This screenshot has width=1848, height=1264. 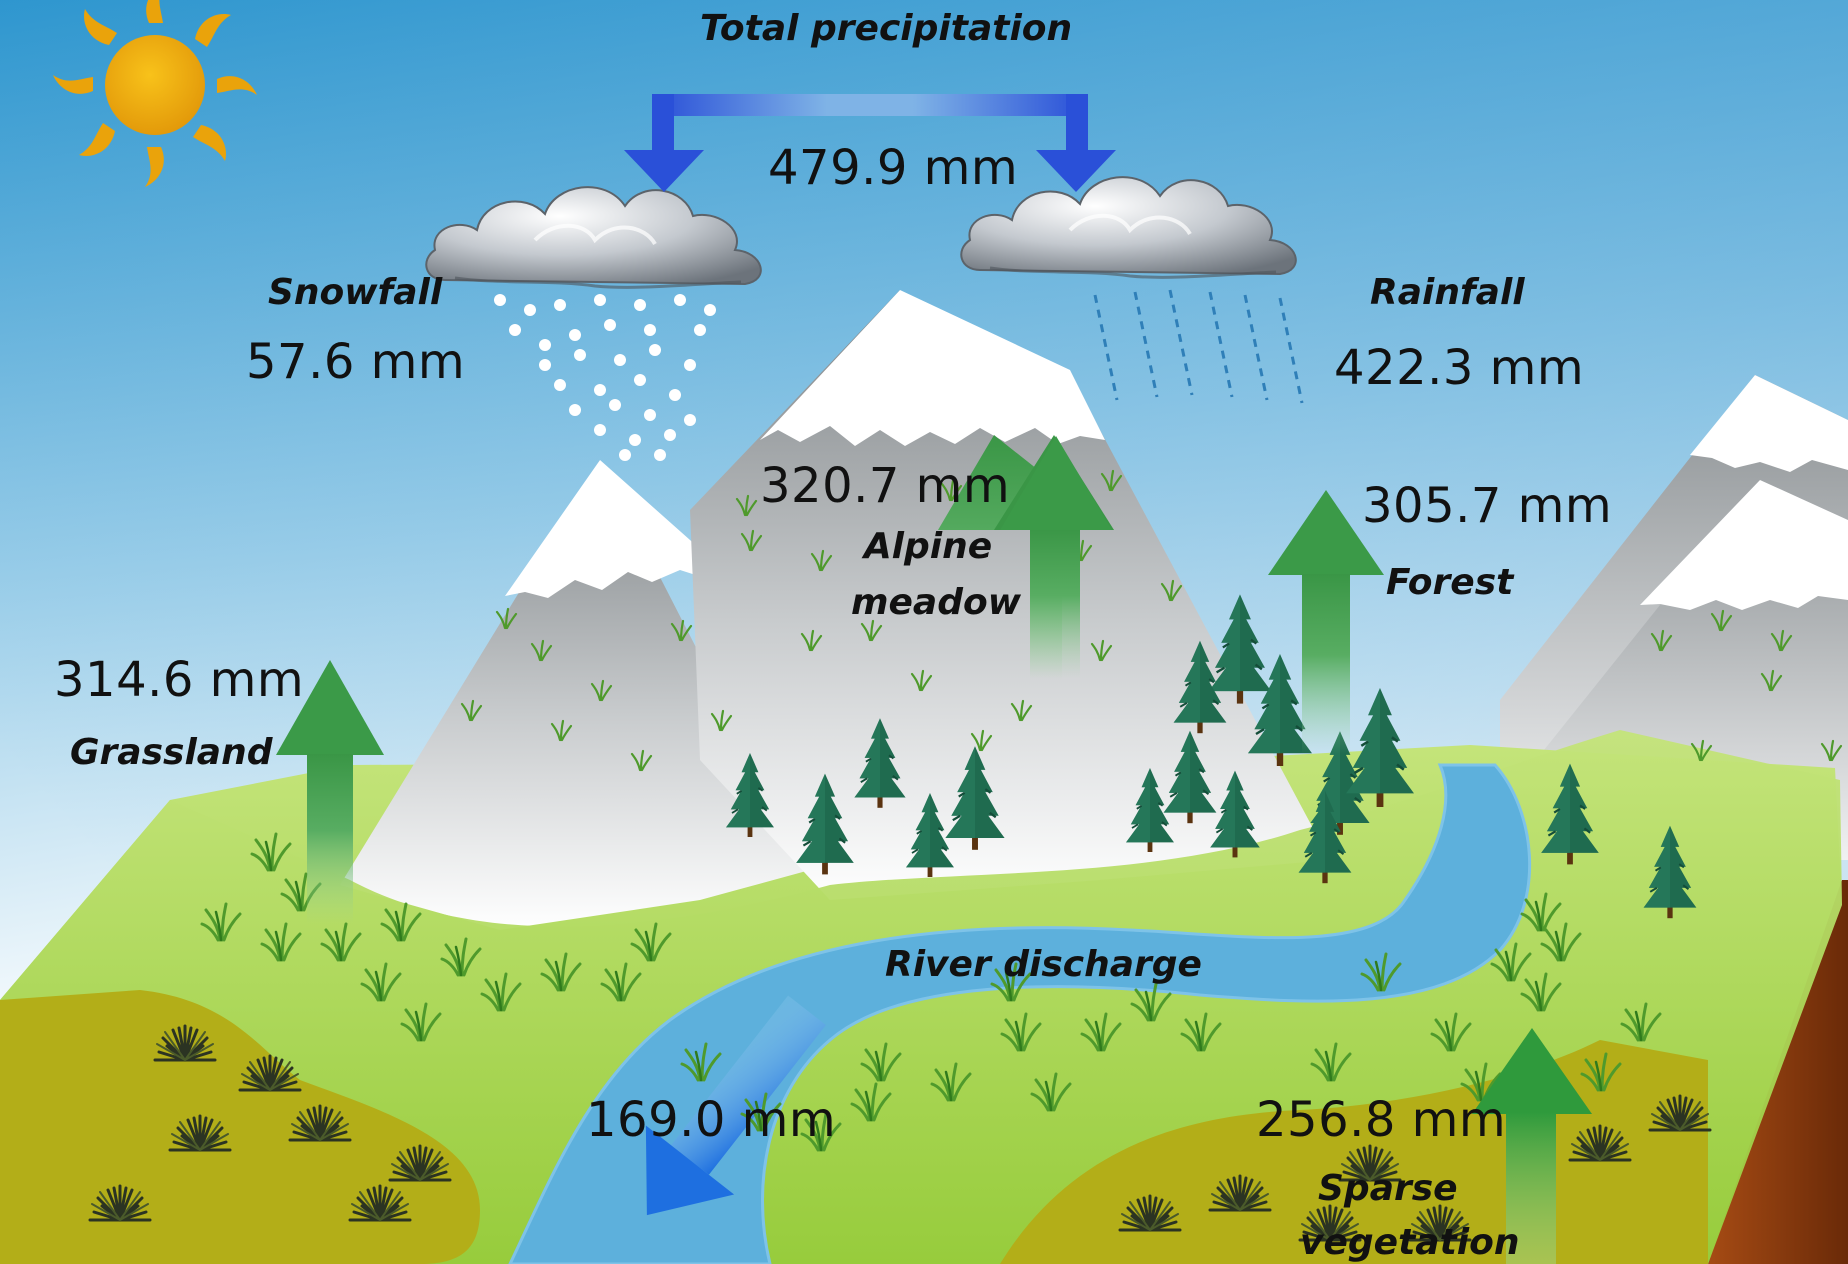 What do you see at coordinates (1450, 582) in the screenshot?
I see `forest-label: Forest` at bounding box center [1450, 582].